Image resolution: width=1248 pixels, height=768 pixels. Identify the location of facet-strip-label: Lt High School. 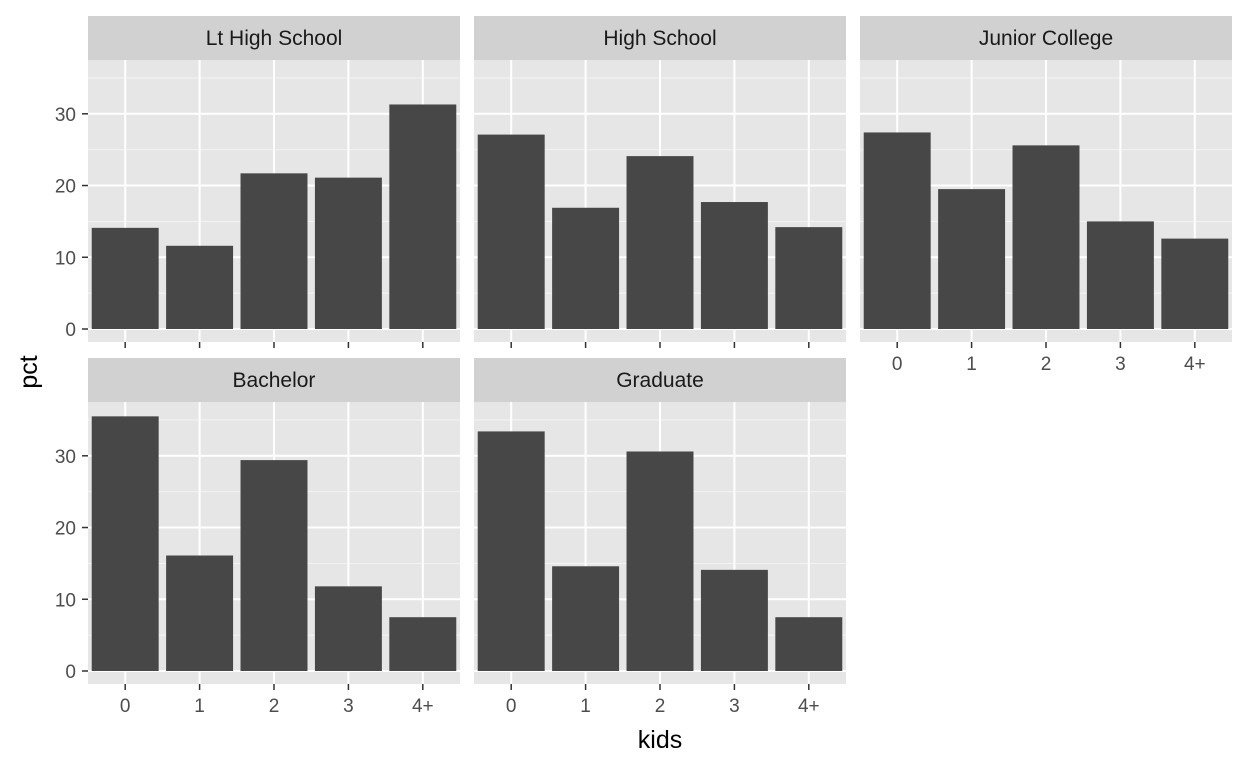
(274, 38).